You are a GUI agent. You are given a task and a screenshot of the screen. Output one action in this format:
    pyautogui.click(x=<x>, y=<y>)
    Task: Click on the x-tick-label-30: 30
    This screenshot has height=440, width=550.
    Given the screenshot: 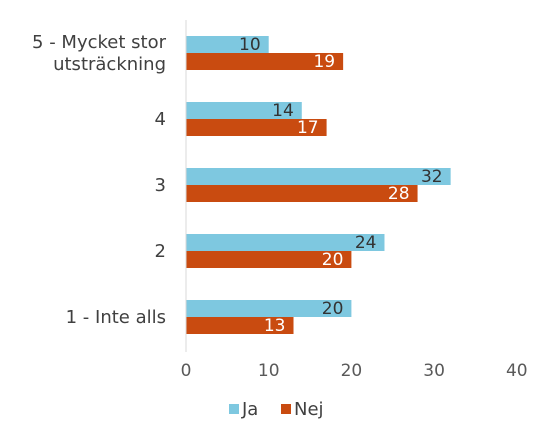 What is the action you would take?
    pyautogui.click(x=434, y=371)
    